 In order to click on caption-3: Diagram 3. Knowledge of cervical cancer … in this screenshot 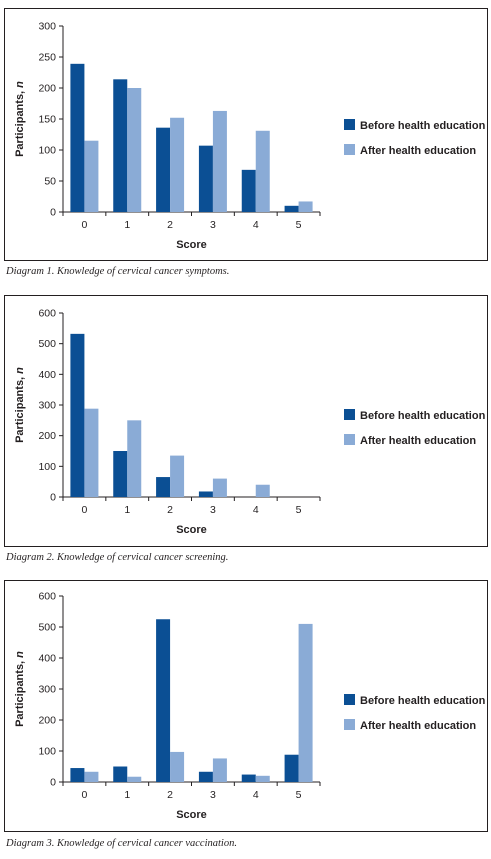, I will do `click(121, 843)`.